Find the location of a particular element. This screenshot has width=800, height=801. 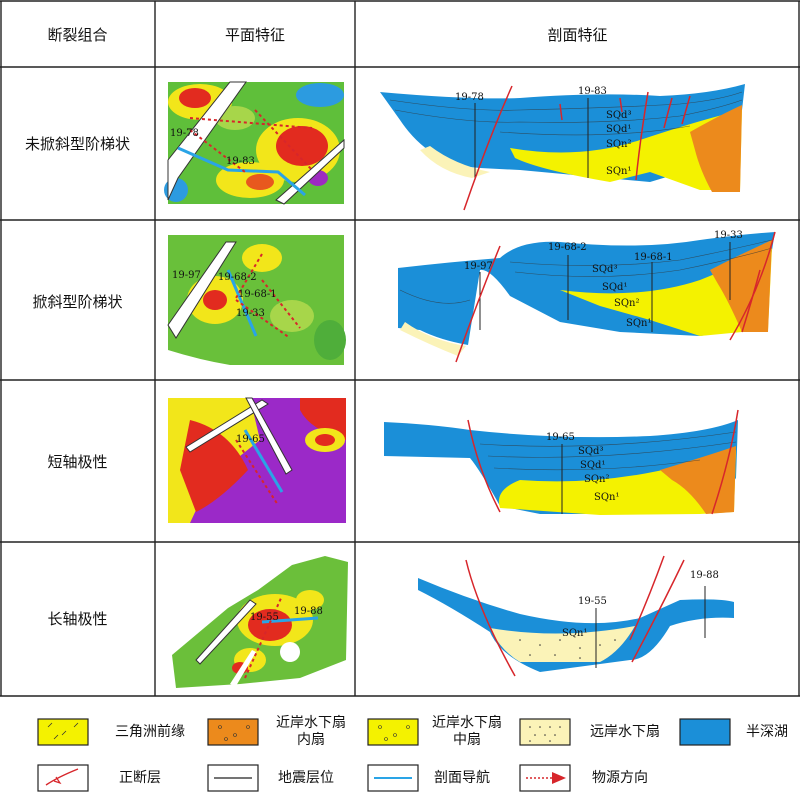

row-label-long-axis-polarity: 长轴极性 is located at coordinates (77, 619).